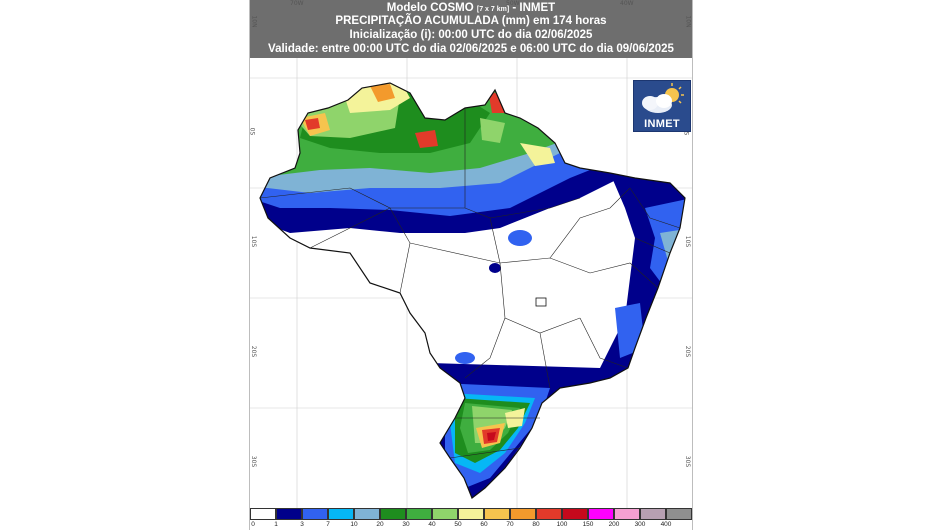 Image resolution: width=940 pixels, height=530 pixels. I want to click on legend-label: 10, so click(354, 524).